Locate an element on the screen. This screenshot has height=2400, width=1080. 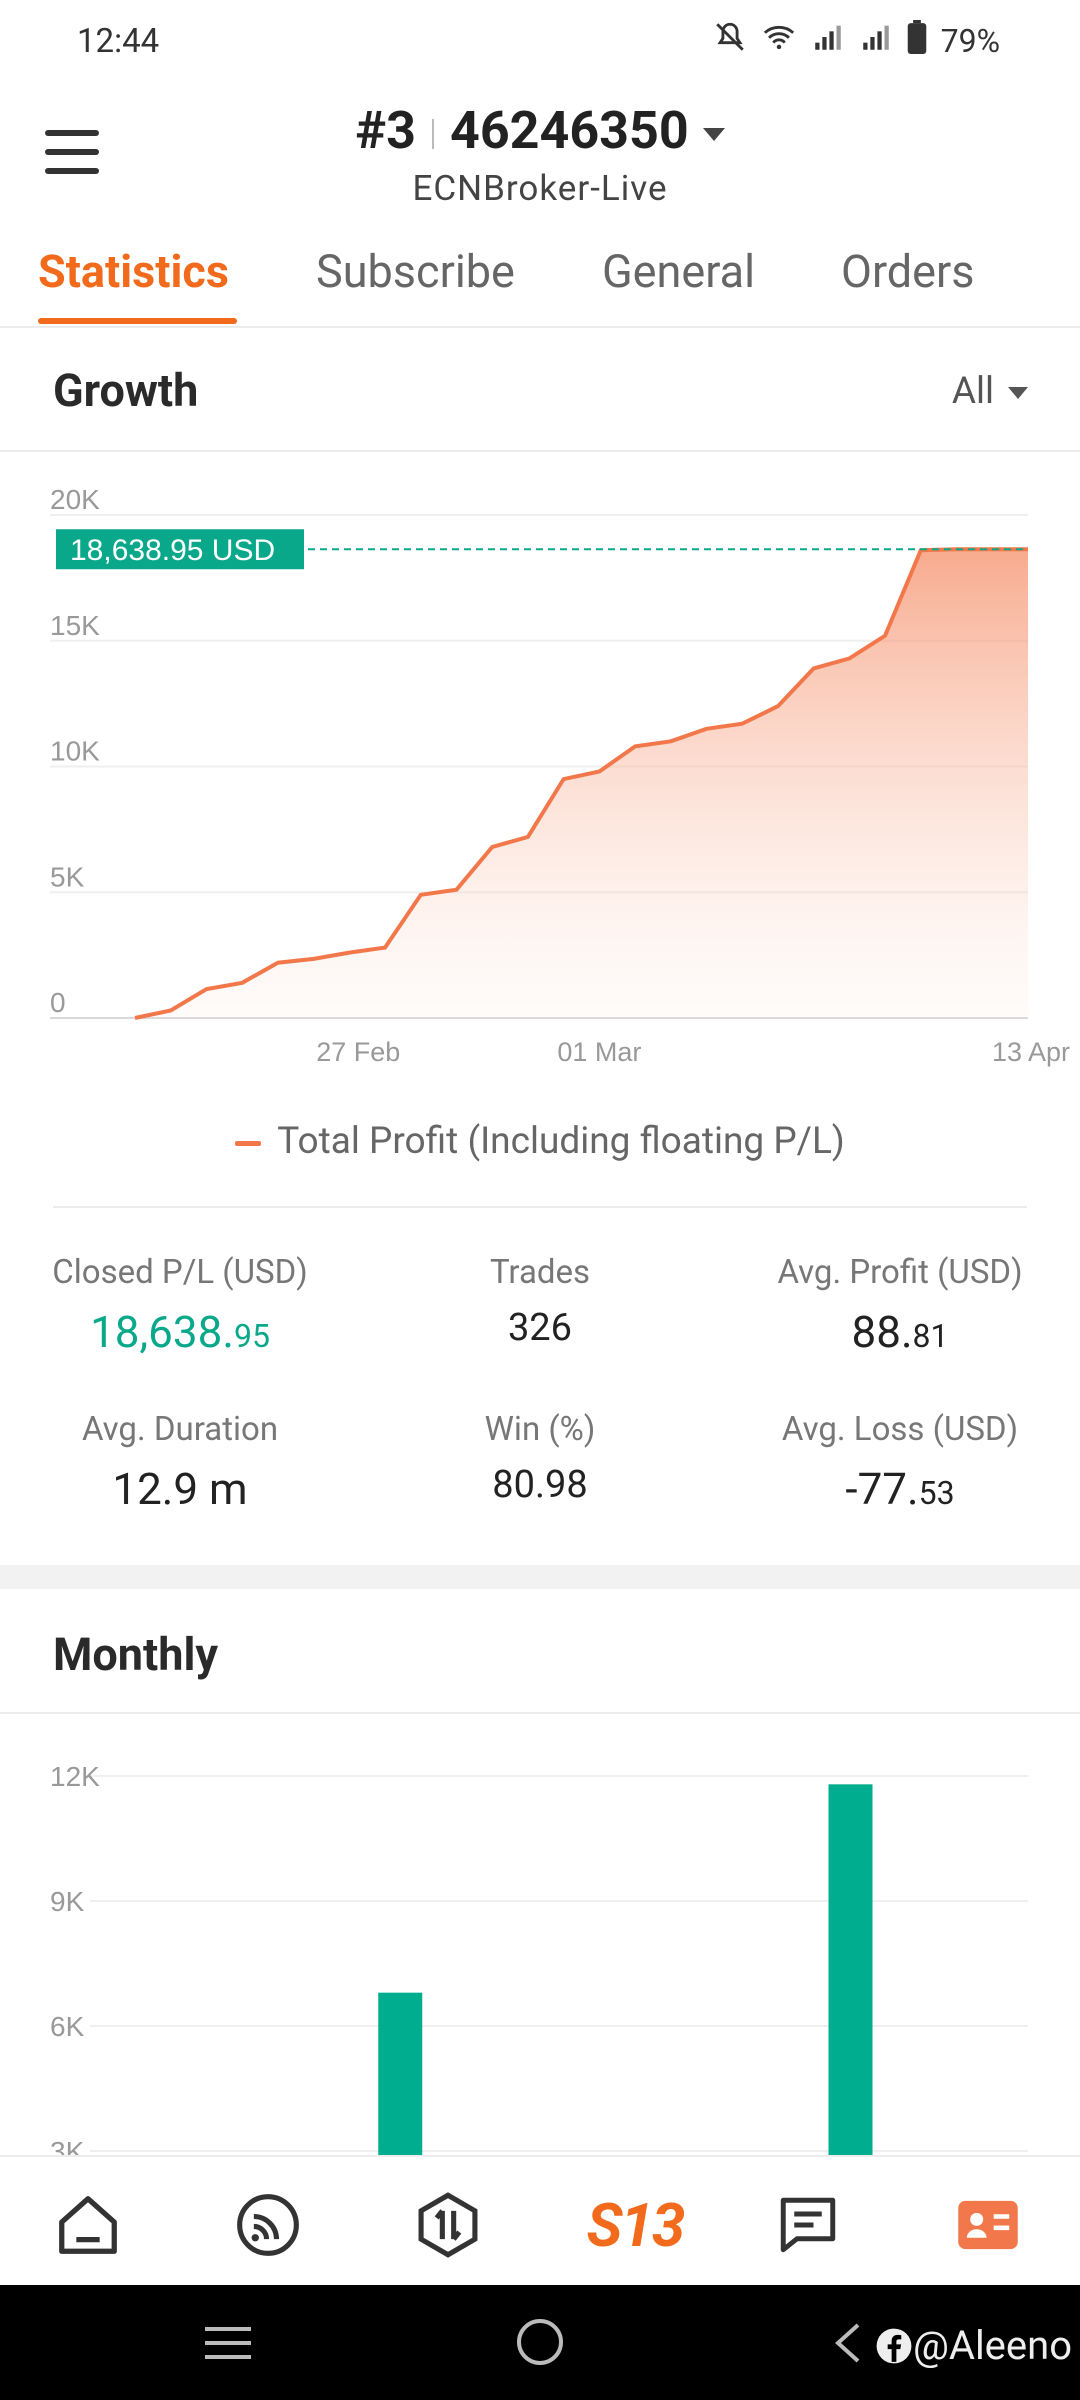
x-tick-label: 13 Apr is located at coordinates (1031, 1052).